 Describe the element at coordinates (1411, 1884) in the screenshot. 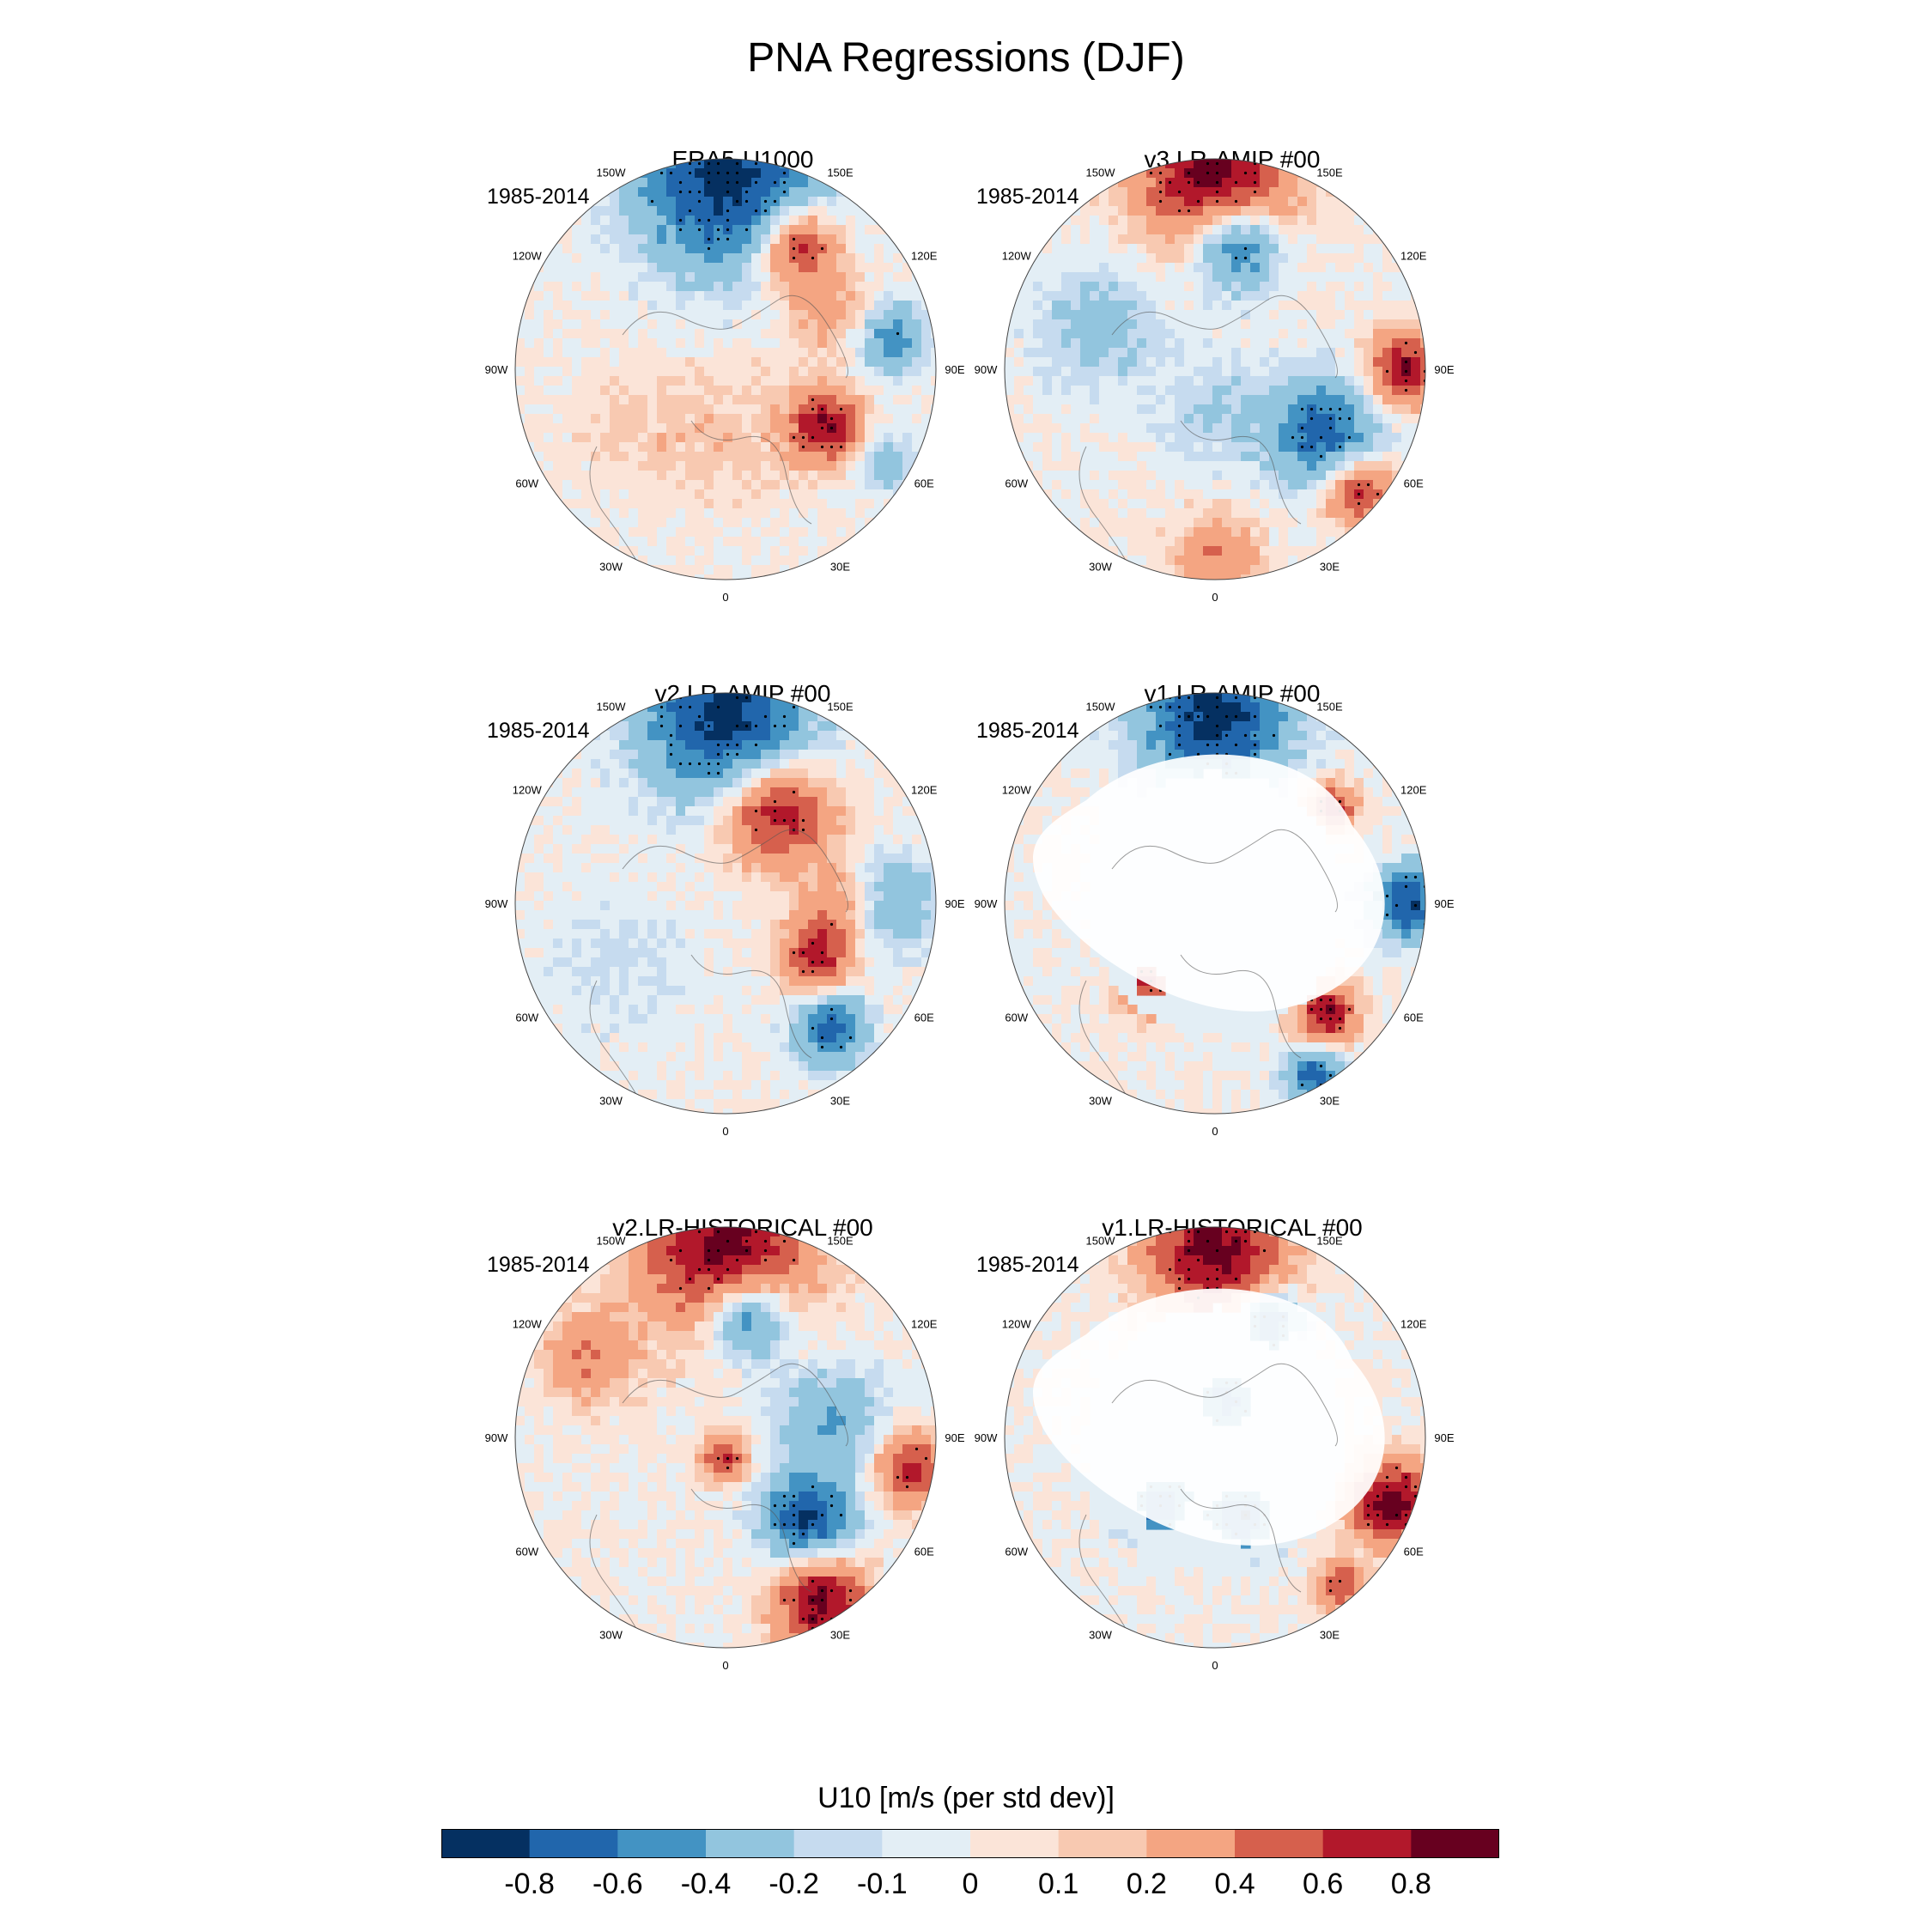

I see `colorbar-tick-label: 0.8` at that location.